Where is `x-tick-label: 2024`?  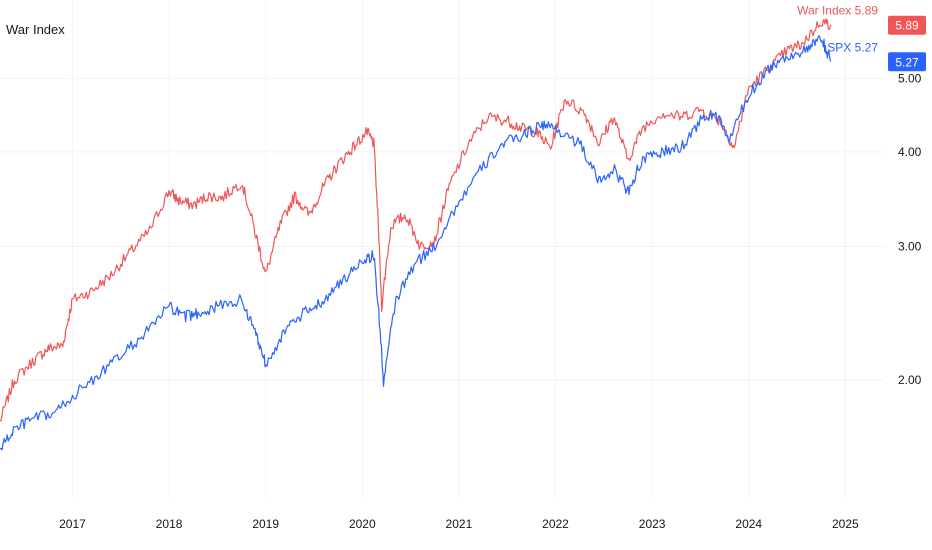 x-tick-label: 2024 is located at coordinates (748, 524).